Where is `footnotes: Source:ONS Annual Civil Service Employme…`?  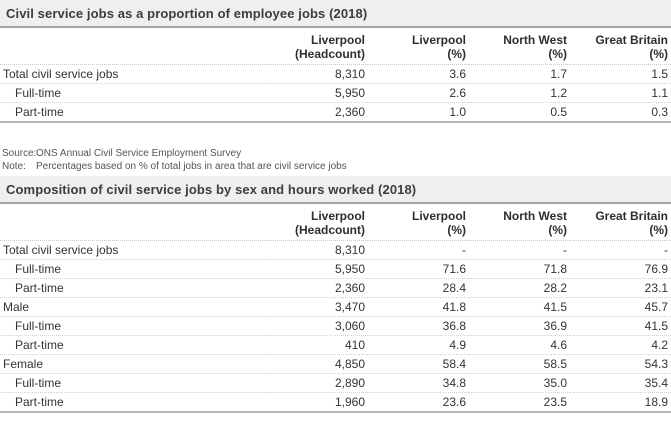
footnotes: Source:ONS Annual Civil Service Employme… is located at coordinates (335, 160).